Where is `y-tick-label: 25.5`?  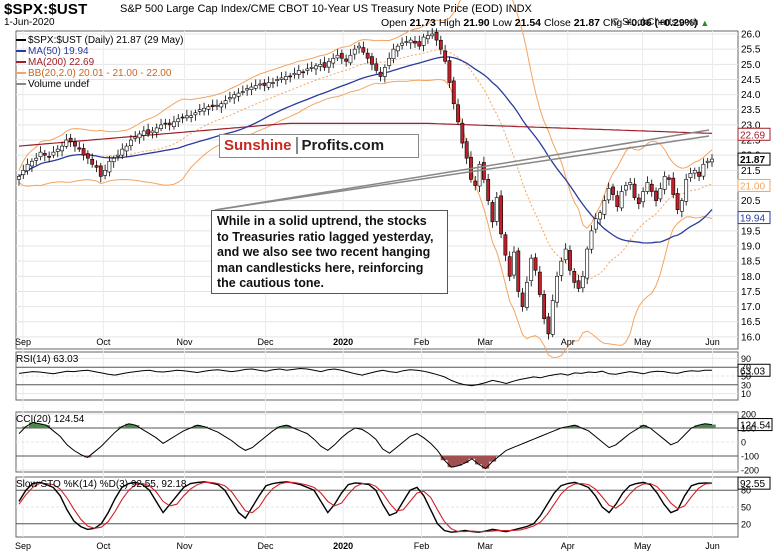
y-tick-label: 25.5 is located at coordinates (751, 50).